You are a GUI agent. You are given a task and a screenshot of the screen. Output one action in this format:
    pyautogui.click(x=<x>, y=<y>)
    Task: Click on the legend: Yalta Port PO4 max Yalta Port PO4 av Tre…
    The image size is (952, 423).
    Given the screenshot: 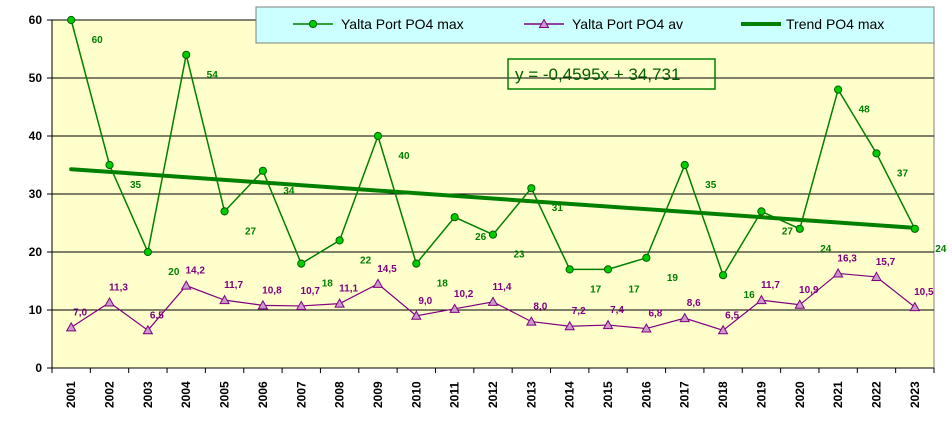 What is the action you would take?
    pyautogui.click(x=595, y=25)
    